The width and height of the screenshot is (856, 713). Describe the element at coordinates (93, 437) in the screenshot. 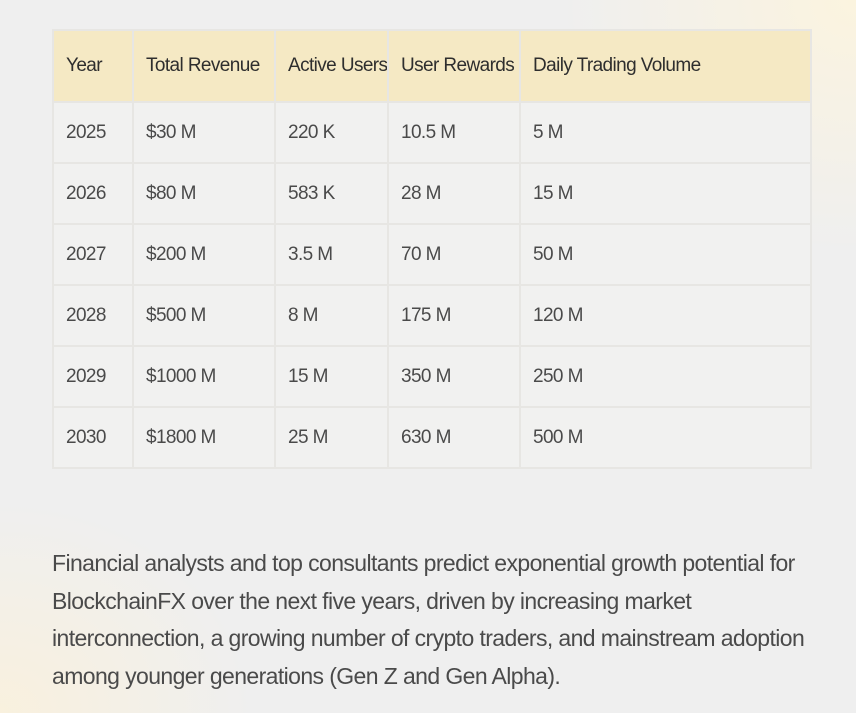

I see `cell-year: 2030` at that location.